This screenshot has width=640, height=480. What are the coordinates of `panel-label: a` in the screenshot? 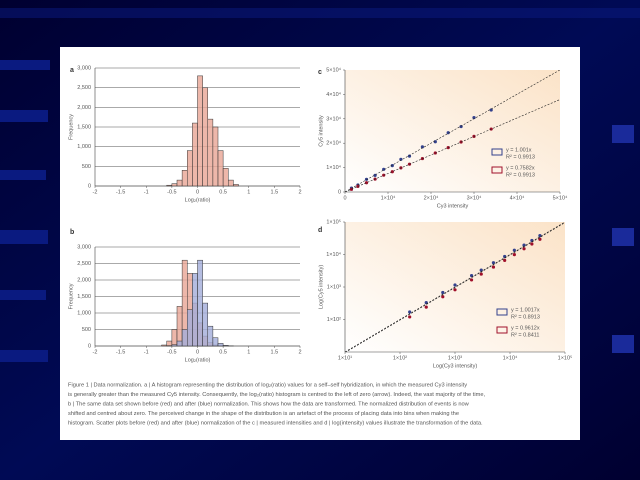 It's located at (72, 70).